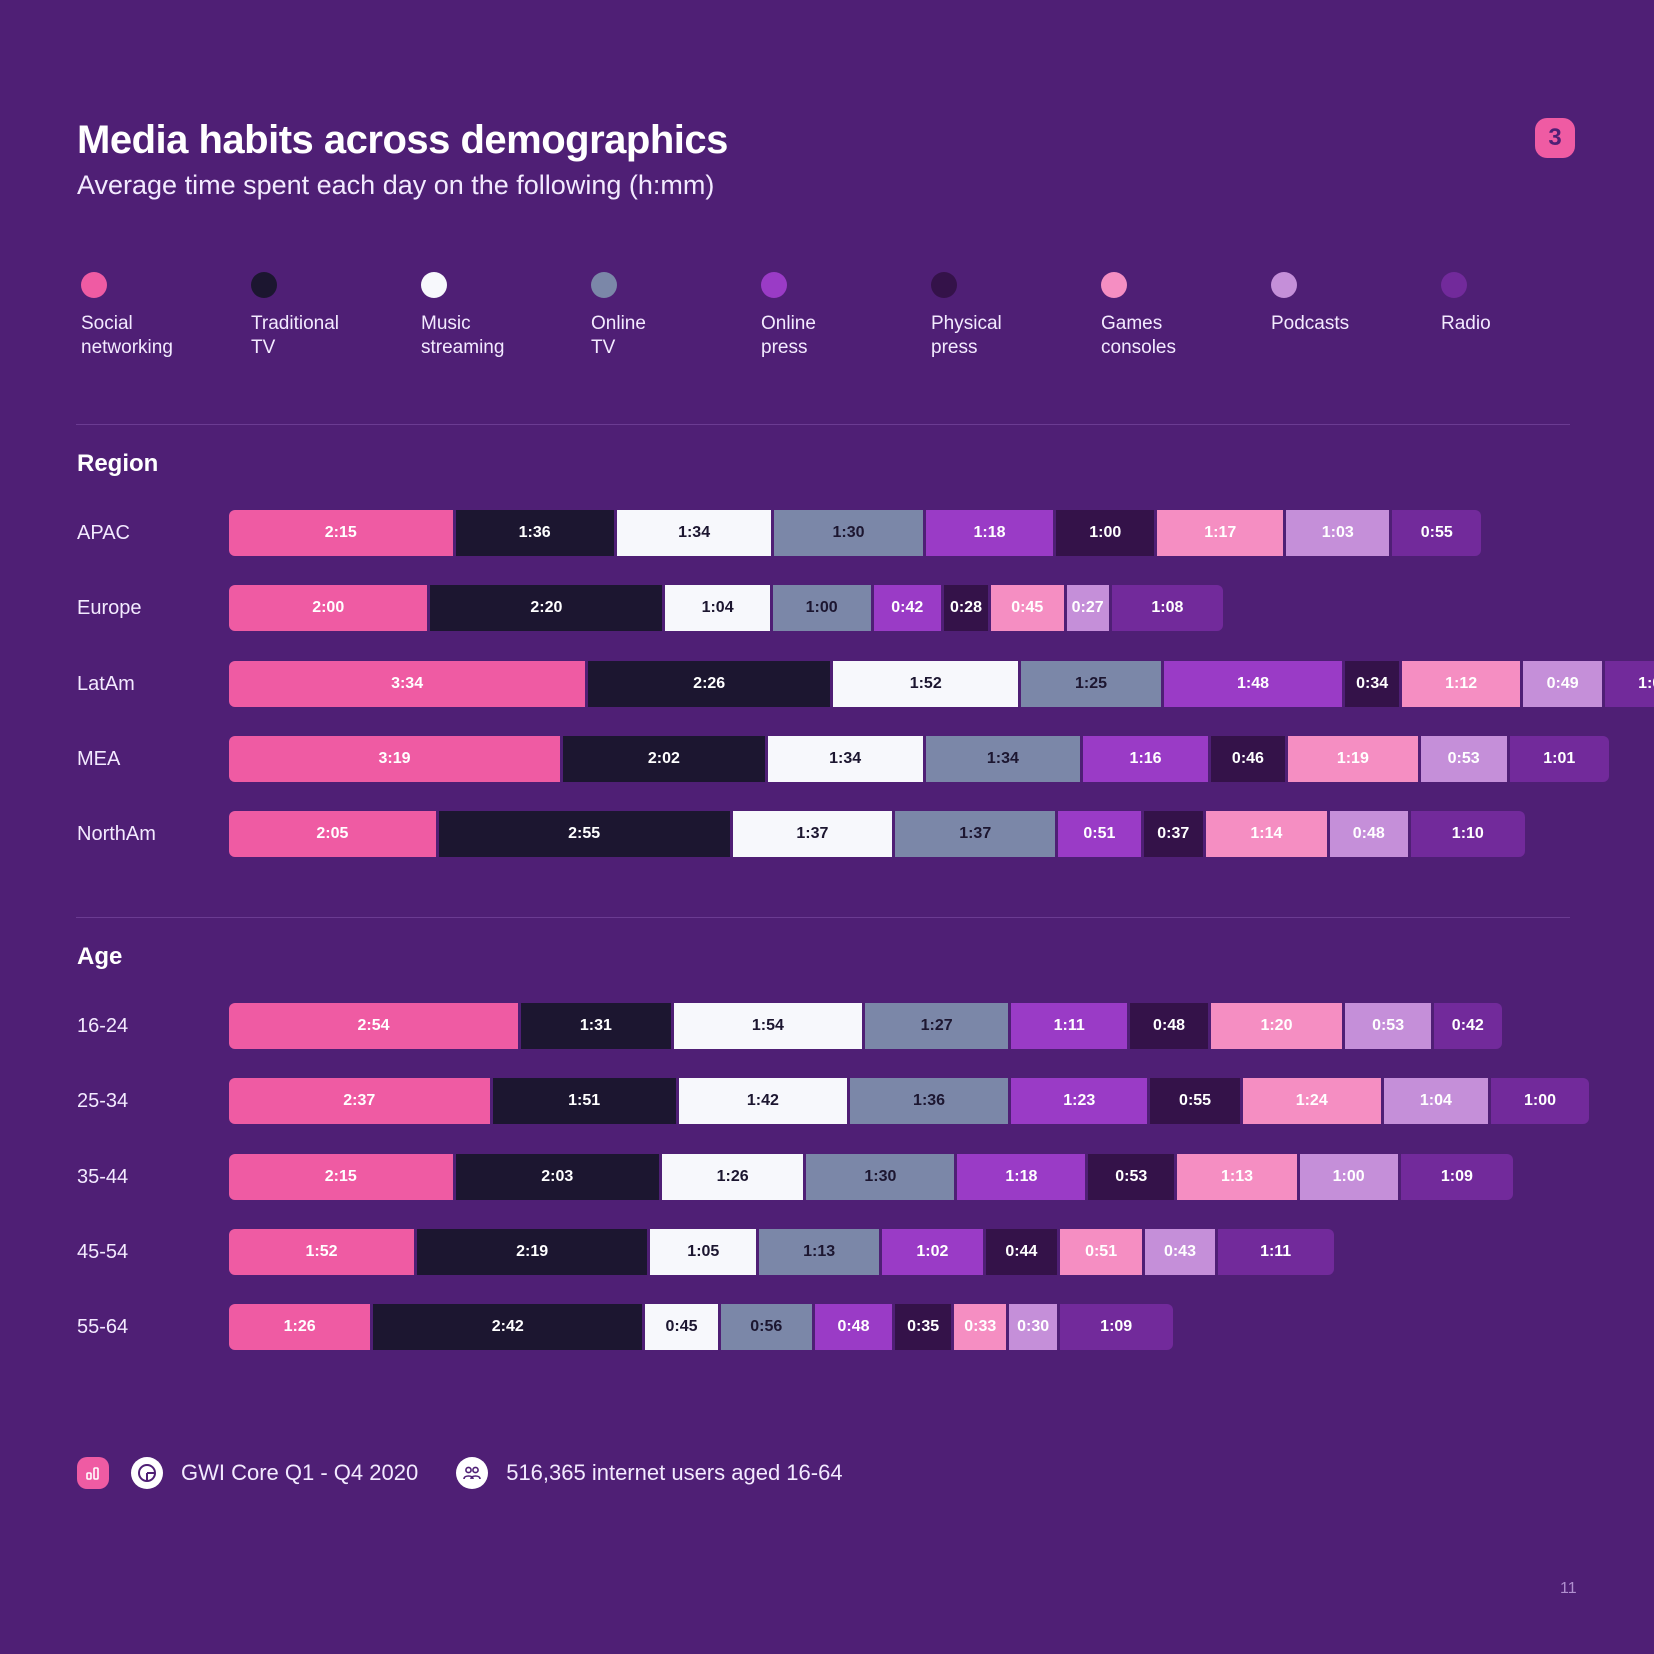 The width and height of the screenshot is (1654, 1654). I want to click on bar-segment: 1:10, so click(1468, 834).